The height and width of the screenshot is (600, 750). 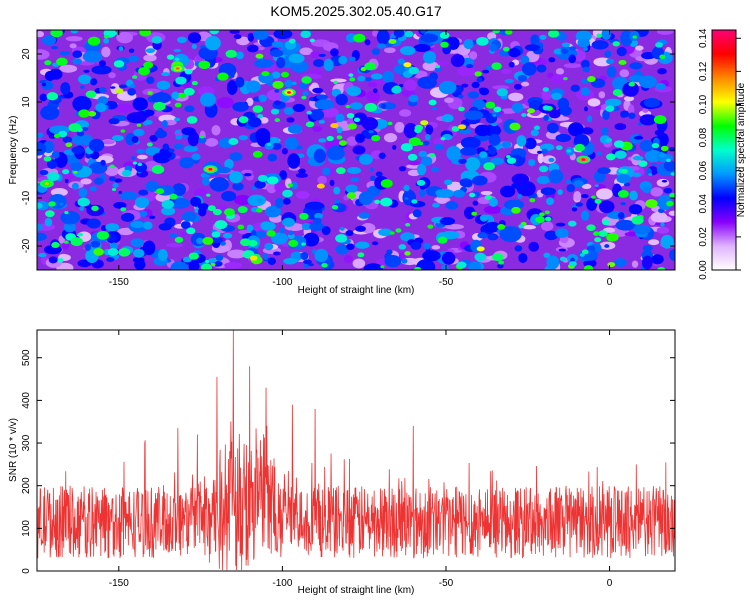 I want to click on x-tick-label: -100, so click(x=282, y=282).